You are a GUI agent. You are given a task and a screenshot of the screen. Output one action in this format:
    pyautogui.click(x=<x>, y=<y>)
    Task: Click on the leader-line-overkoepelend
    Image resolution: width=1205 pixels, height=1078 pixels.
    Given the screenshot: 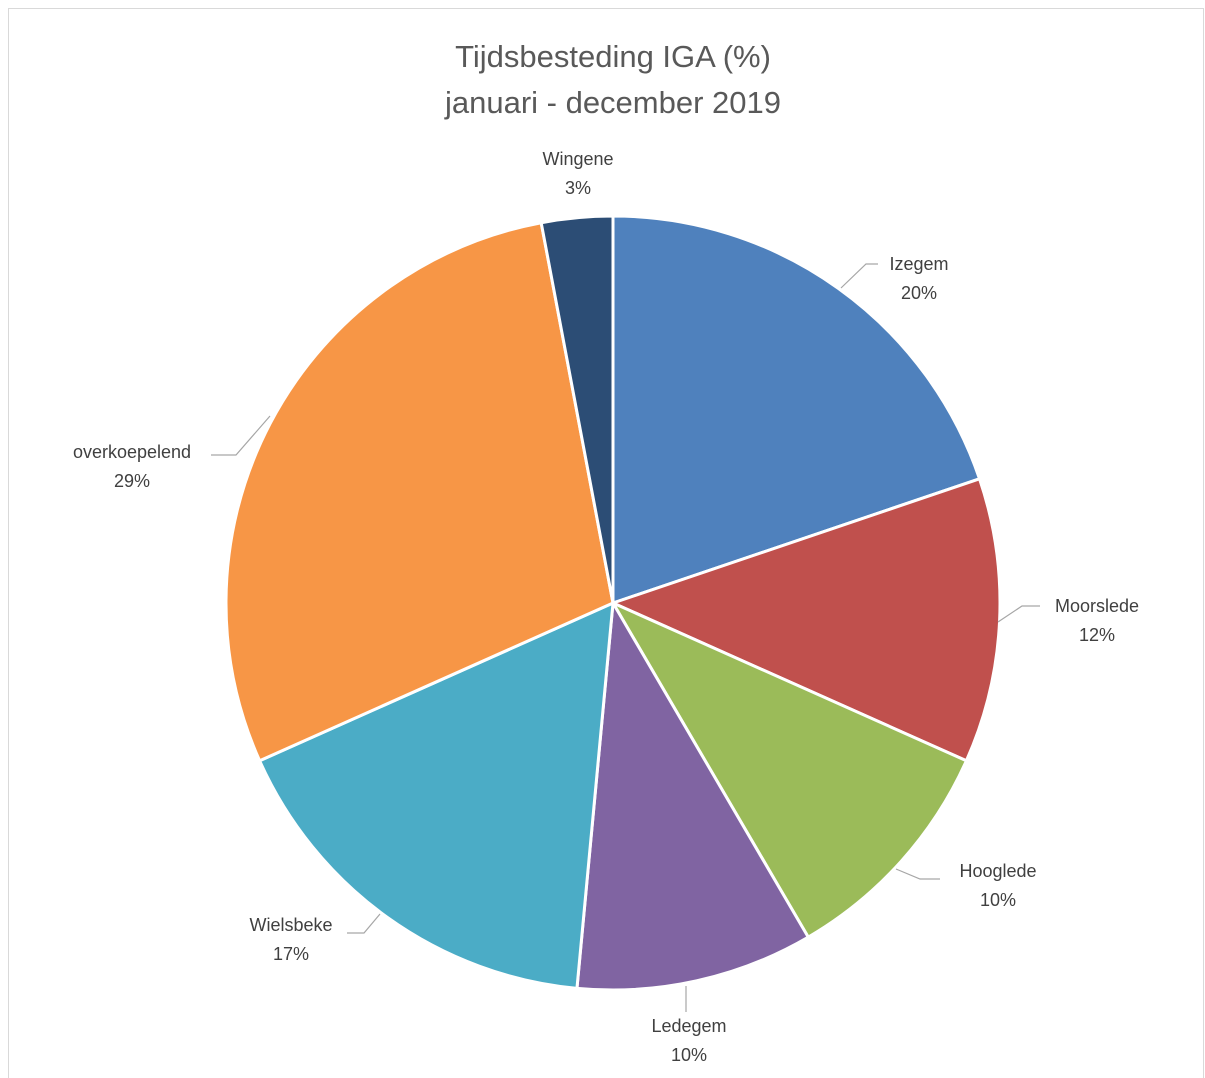 What is the action you would take?
    pyautogui.click(x=241, y=435)
    